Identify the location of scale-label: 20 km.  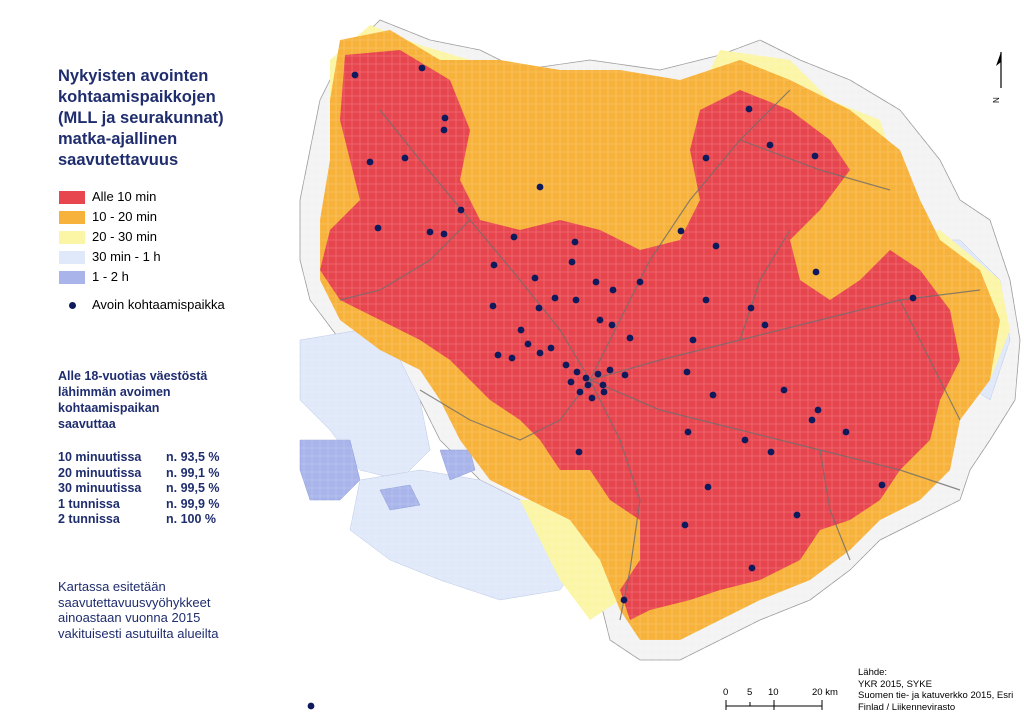
(825, 692).